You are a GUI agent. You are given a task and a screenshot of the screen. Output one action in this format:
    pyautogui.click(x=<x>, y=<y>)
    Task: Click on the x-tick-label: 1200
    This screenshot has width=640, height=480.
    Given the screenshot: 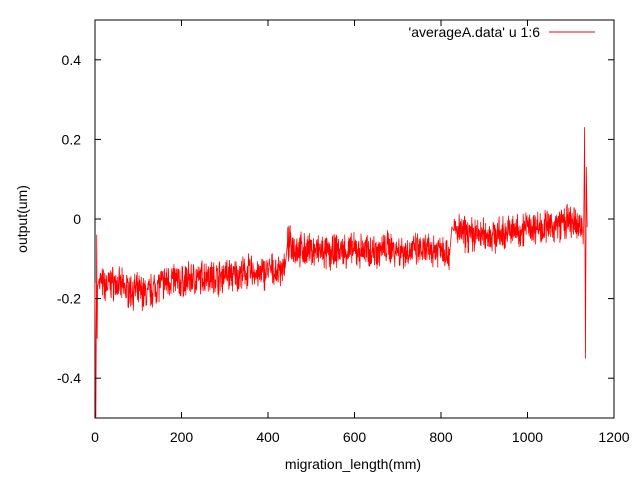 What is the action you would take?
    pyautogui.click(x=613, y=437)
    